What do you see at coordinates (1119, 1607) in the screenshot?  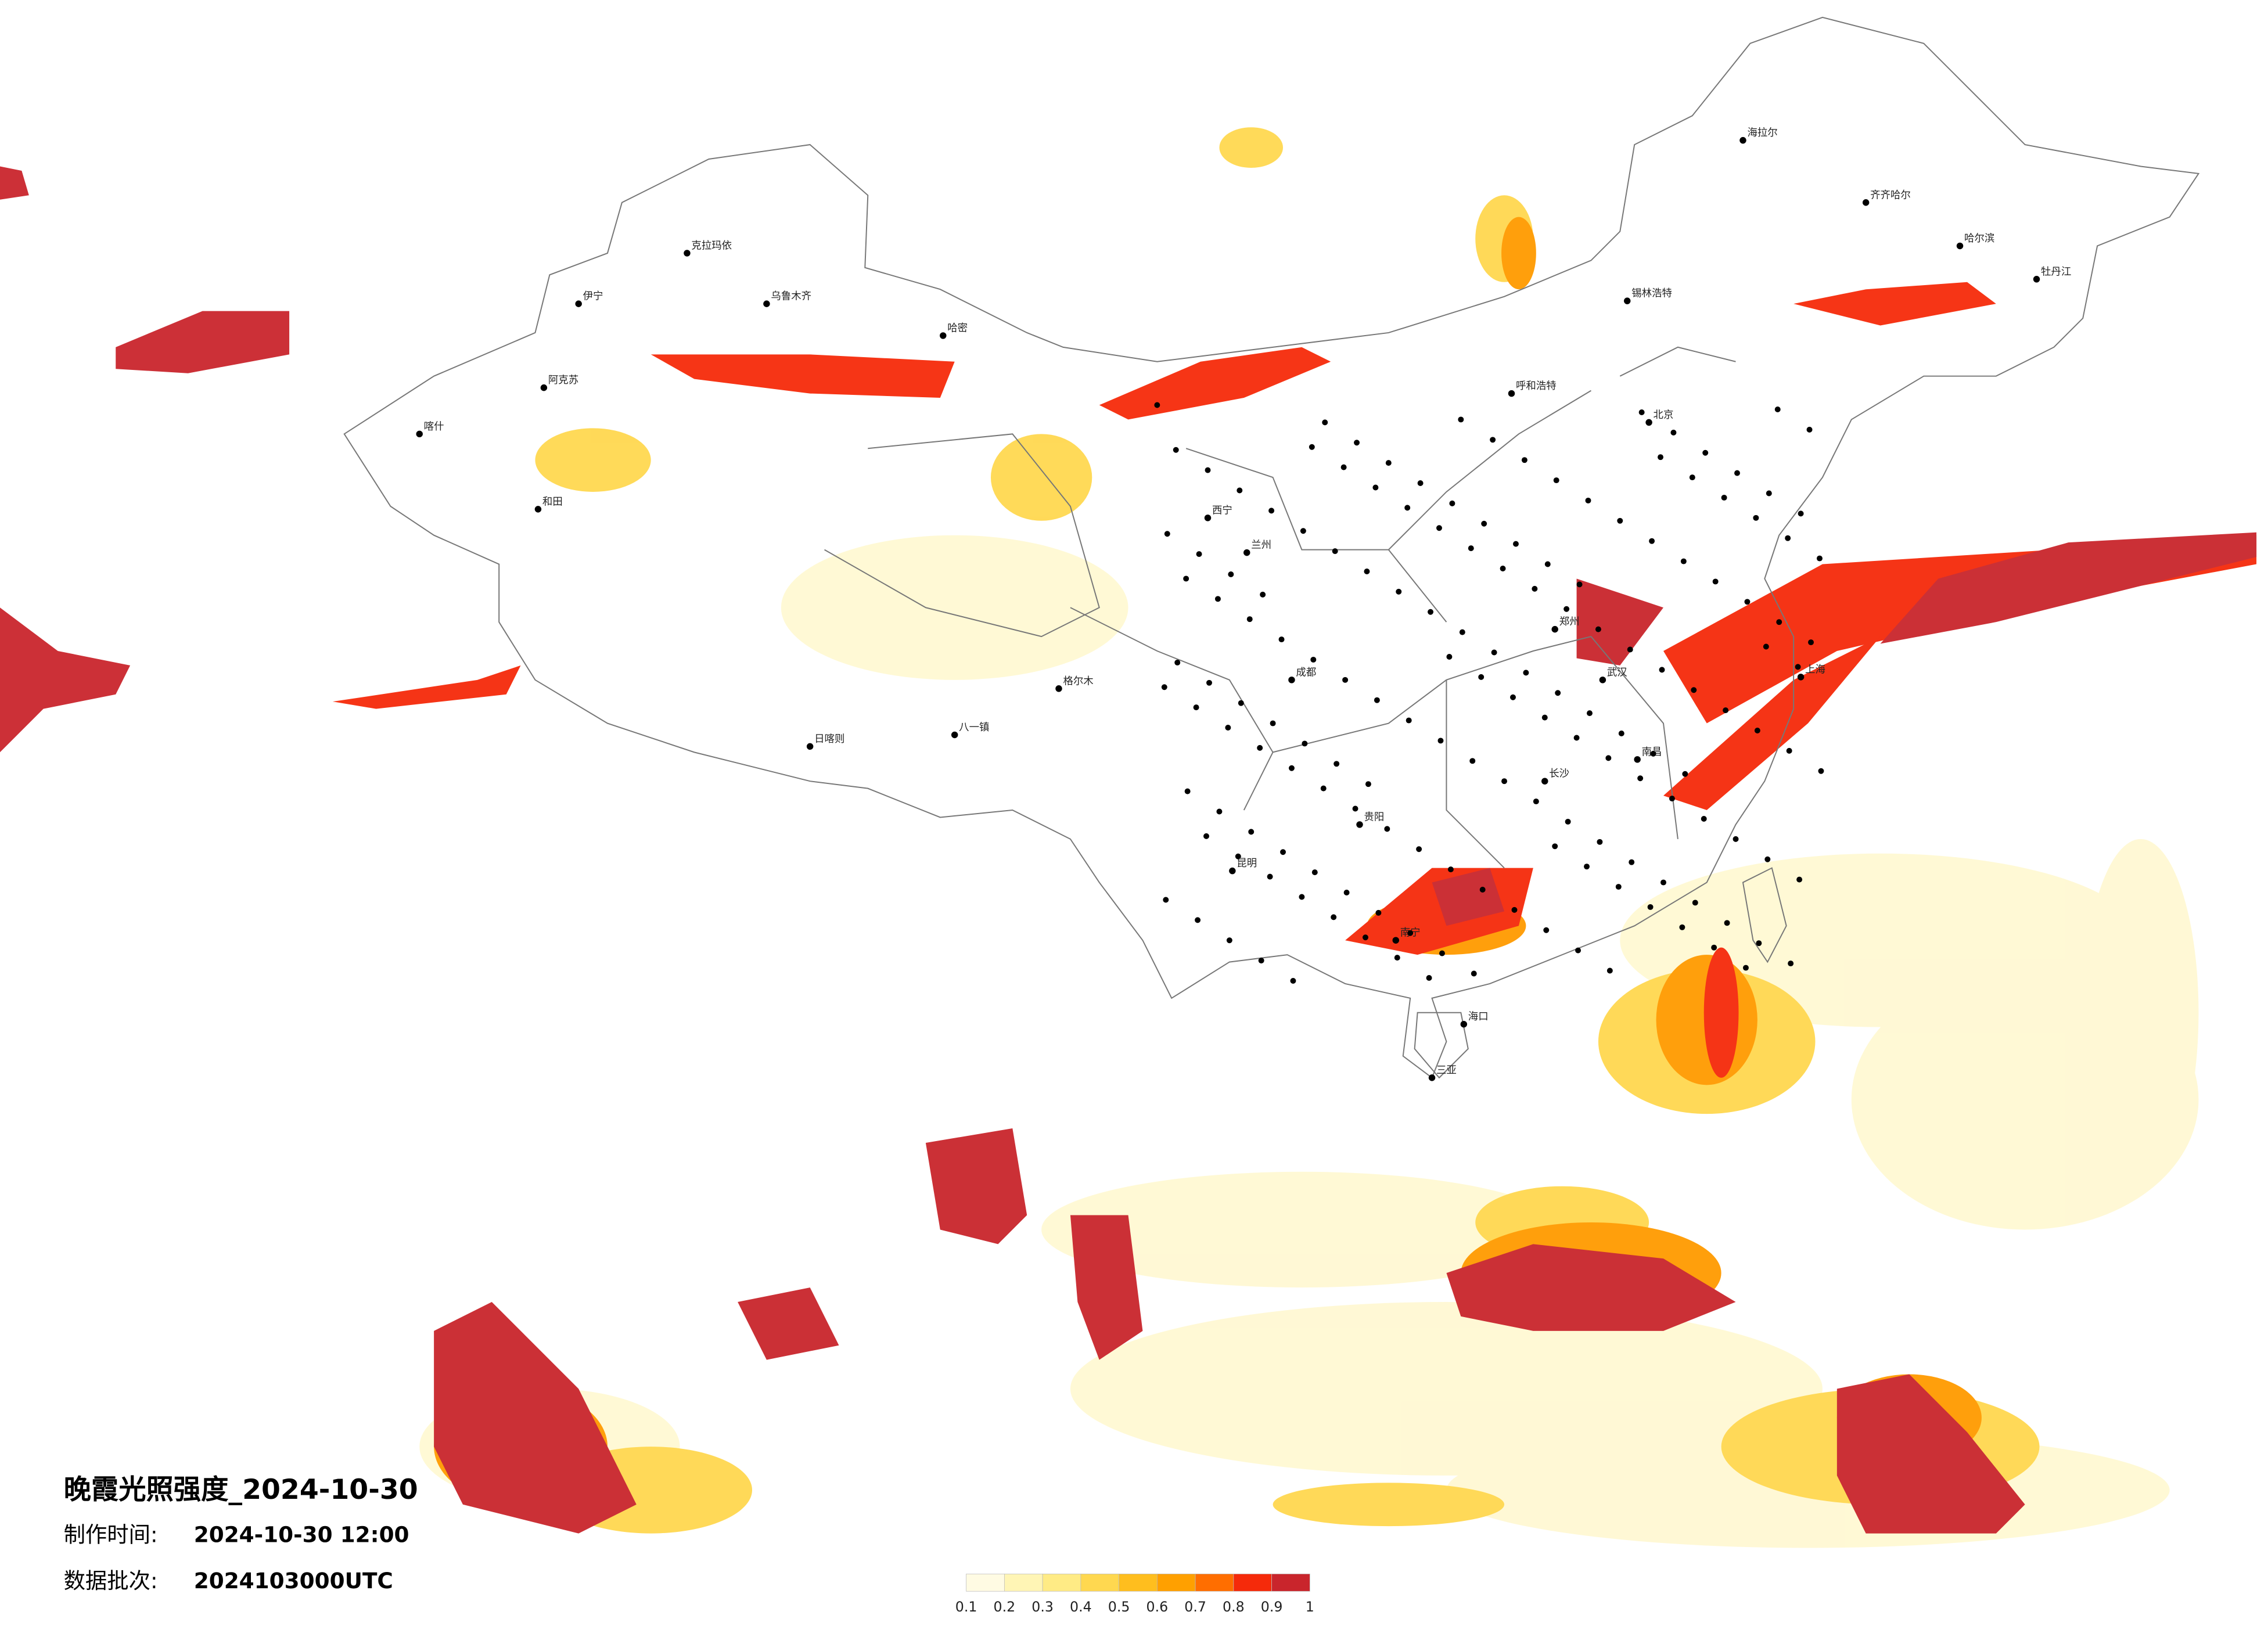 I see `colorbar-tick-label: 0.5` at bounding box center [1119, 1607].